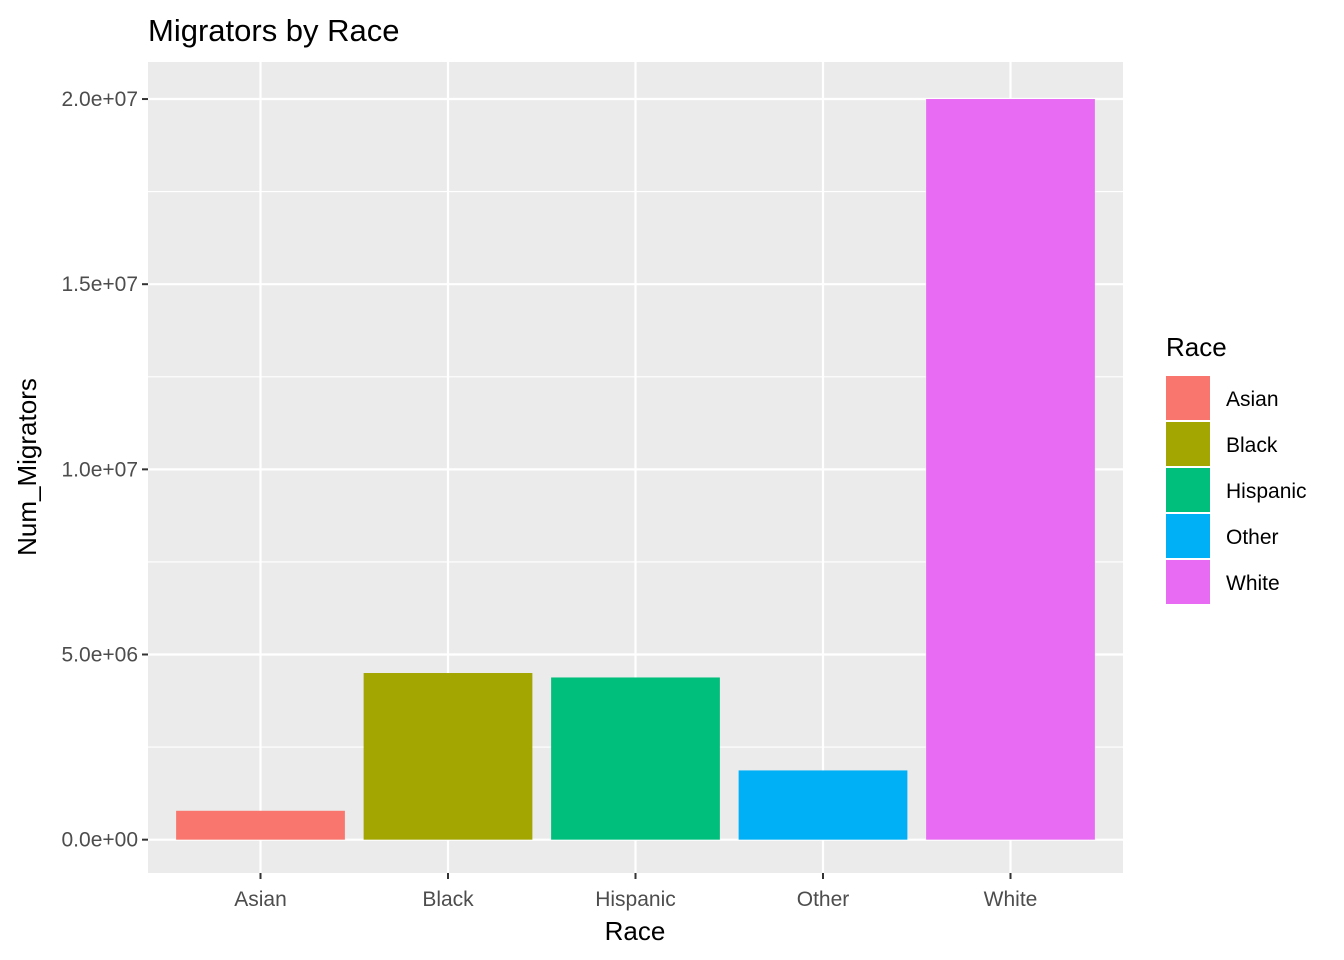 This screenshot has height=960, width=1344. I want to click on x-axis: Asian Black Hispanic Other White, so click(635, 892).